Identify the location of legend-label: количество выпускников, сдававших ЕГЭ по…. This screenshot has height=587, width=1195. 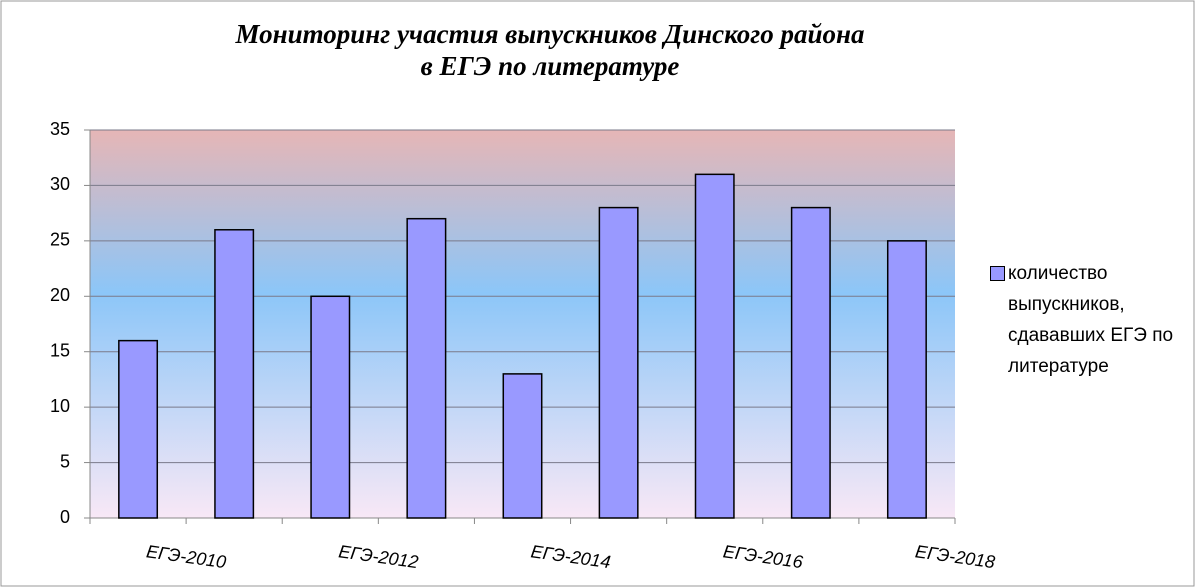
(1091, 320).